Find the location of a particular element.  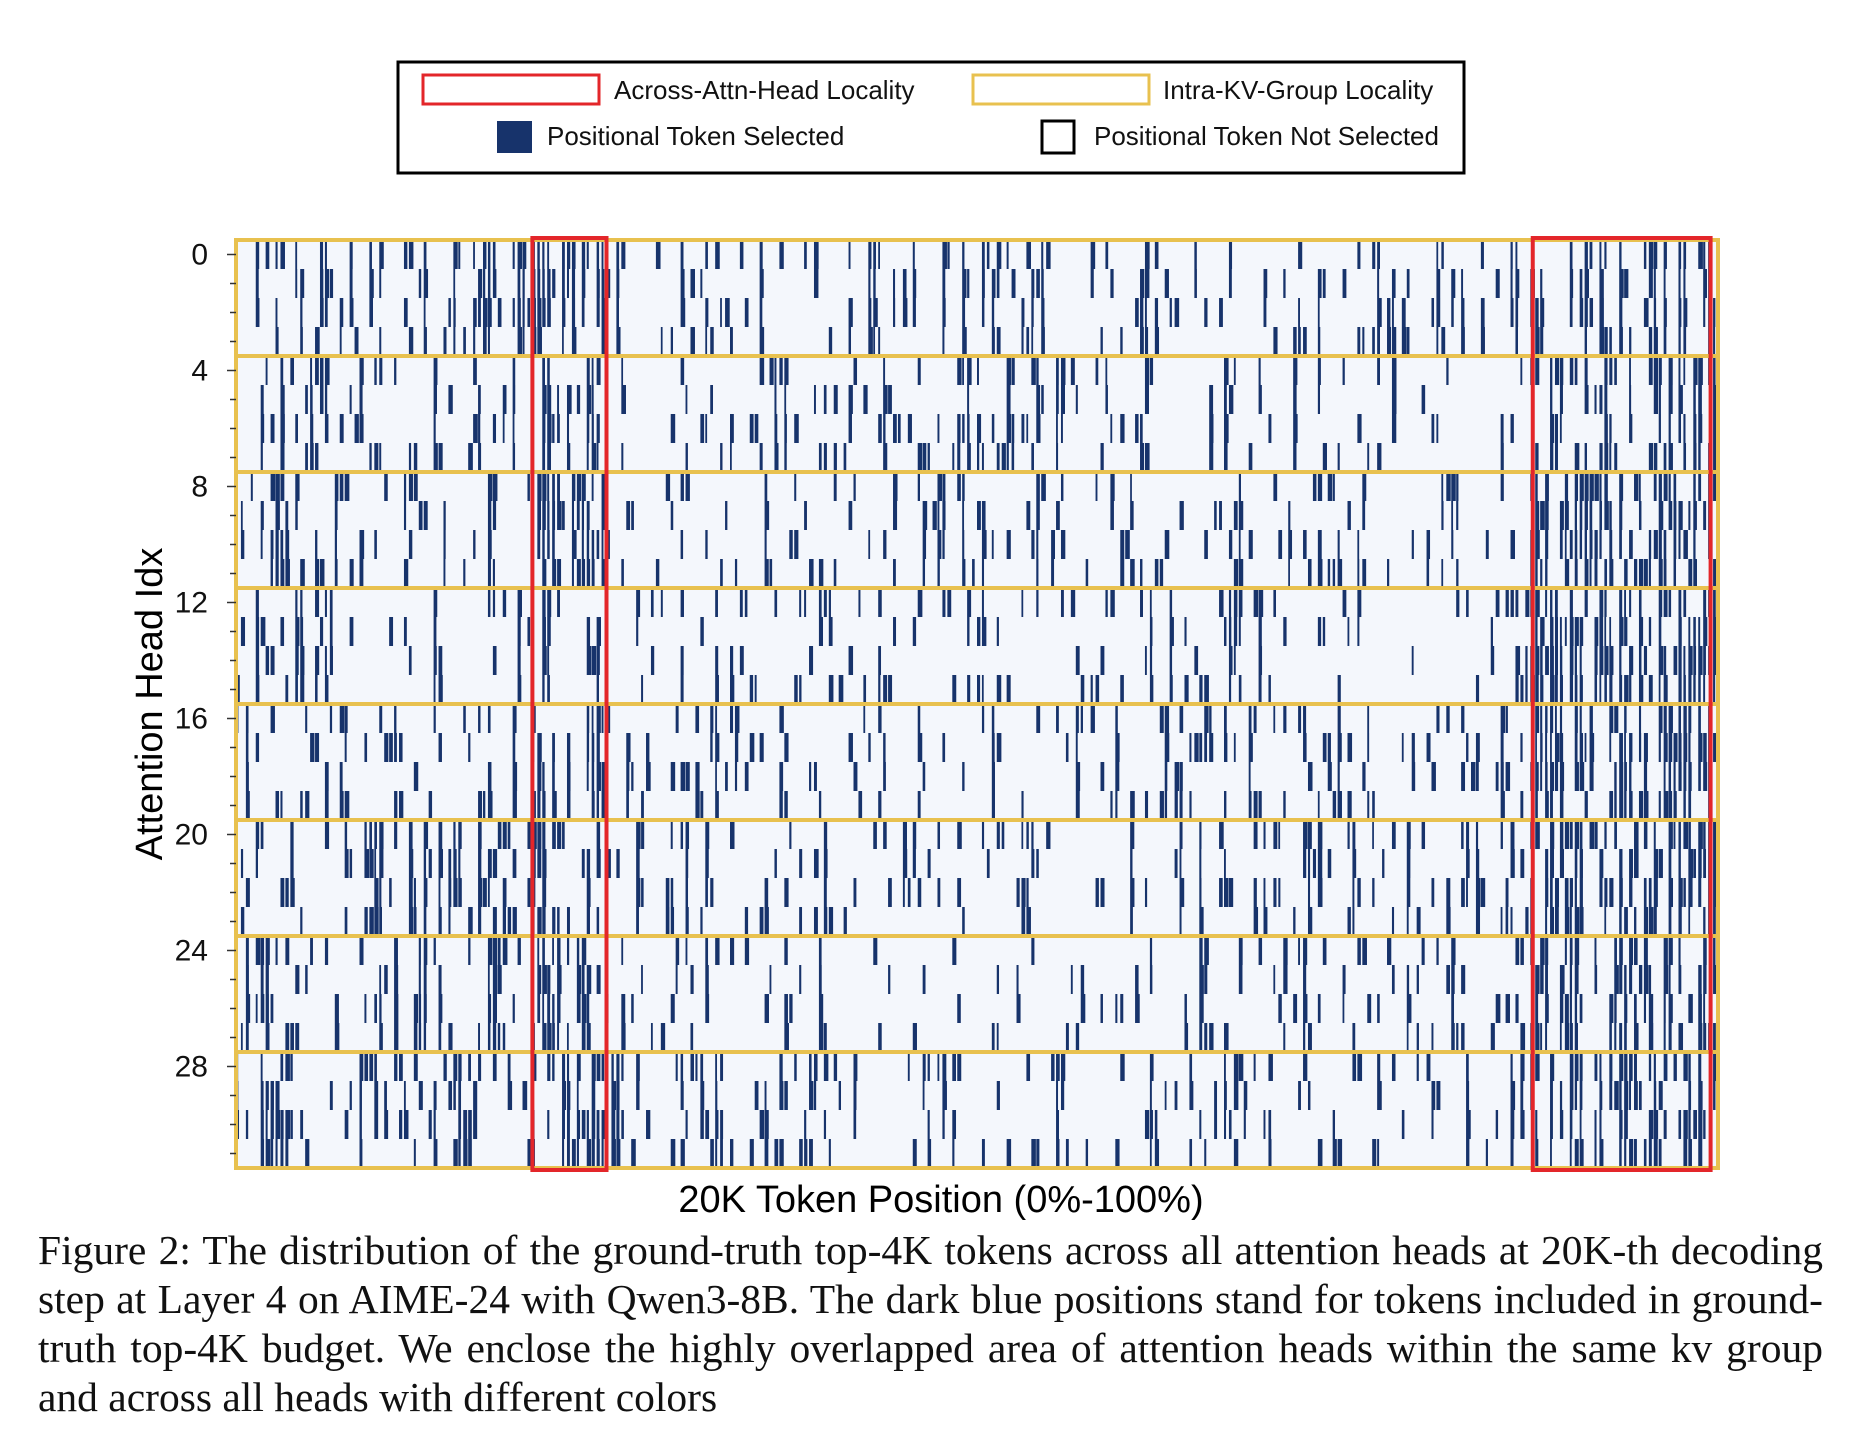

y-tick-label: 12 is located at coordinates (191, 603).